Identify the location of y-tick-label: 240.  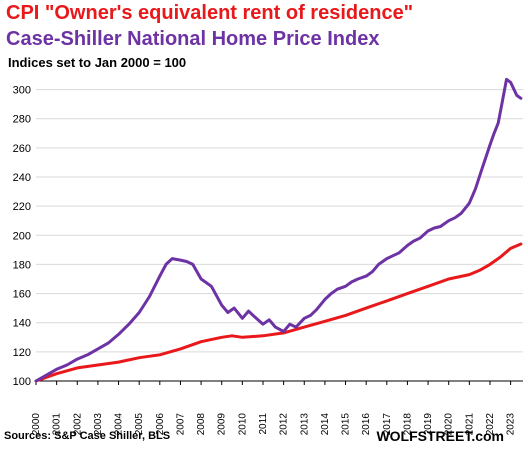
(22, 178).